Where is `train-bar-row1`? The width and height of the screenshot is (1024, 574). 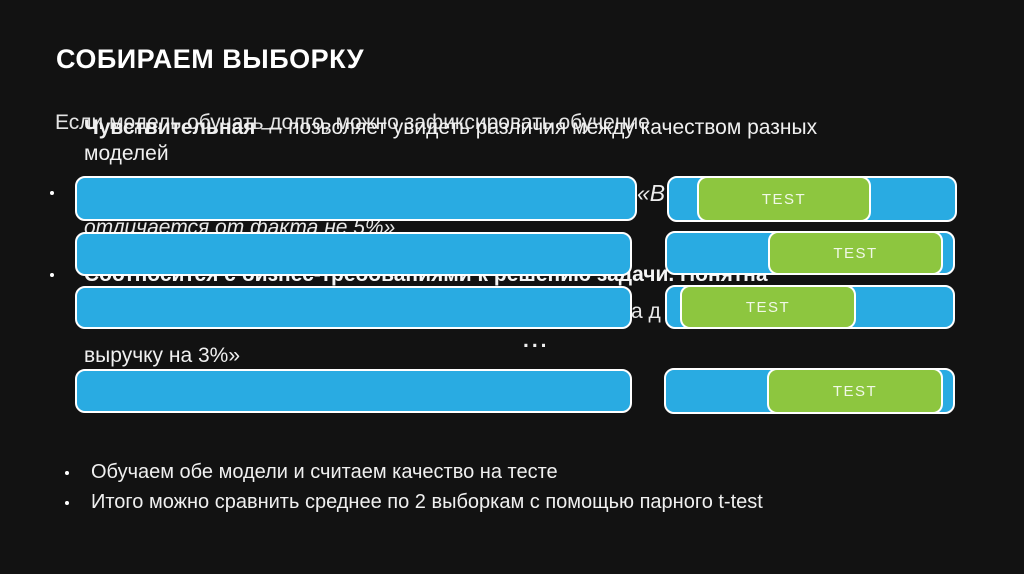 train-bar-row1 is located at coordinates (356, 198).